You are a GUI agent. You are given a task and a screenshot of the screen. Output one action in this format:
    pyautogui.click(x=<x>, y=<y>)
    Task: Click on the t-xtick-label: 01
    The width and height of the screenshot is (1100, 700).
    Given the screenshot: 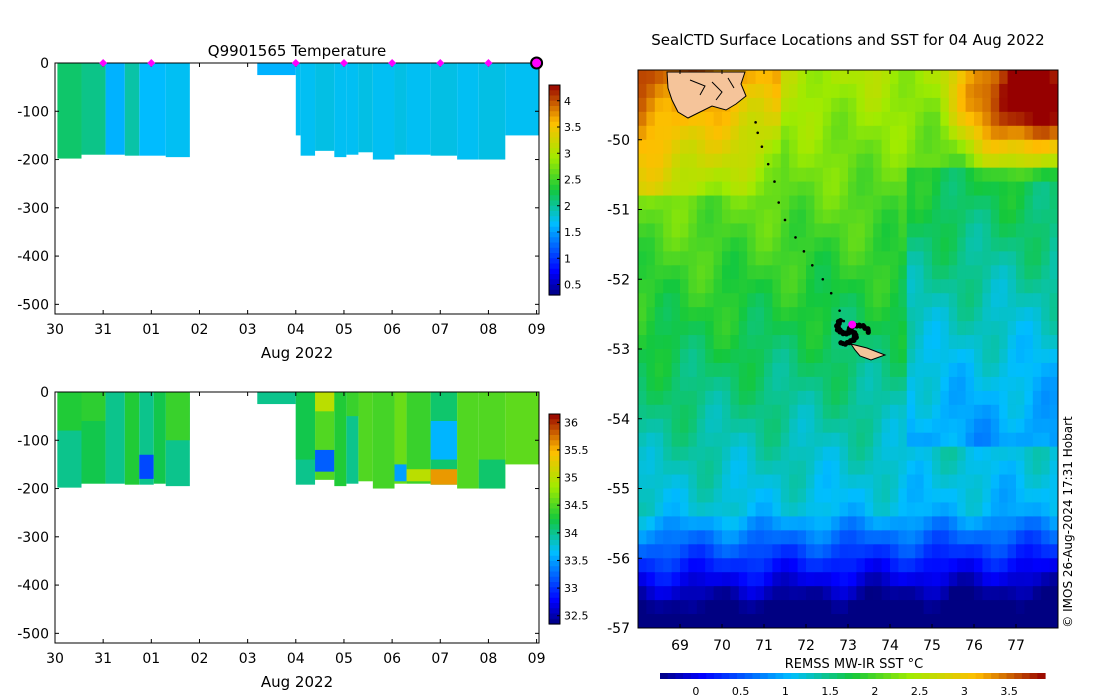 What is the action you would take?
    pyautogui.click(x=151, y=330)
    